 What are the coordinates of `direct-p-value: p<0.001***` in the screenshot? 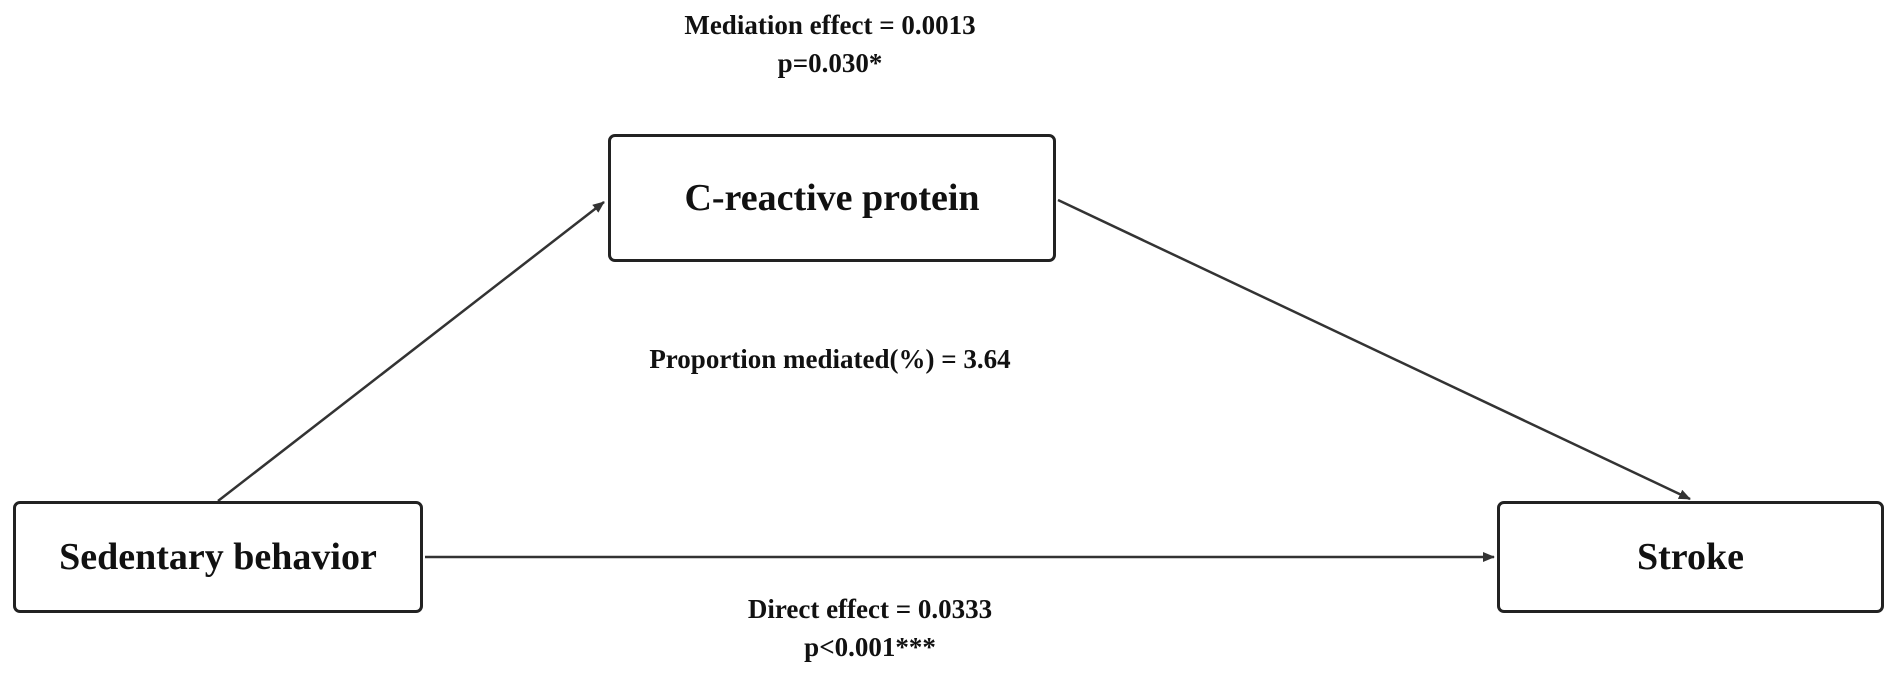 It's located at (870, 647).